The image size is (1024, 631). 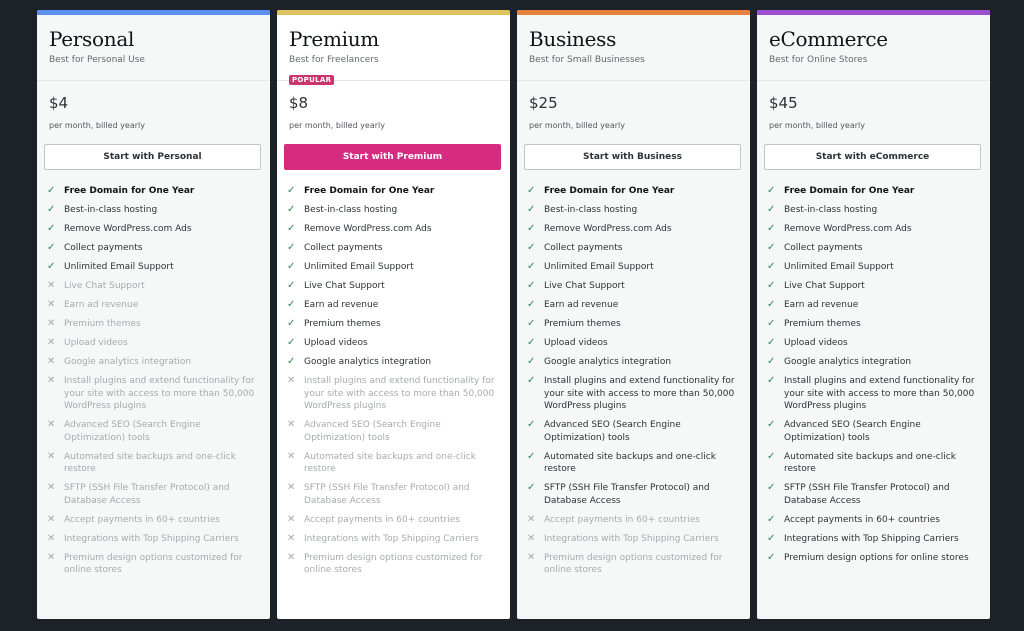 I want to click on plan-divider, so click(x=873, y=80).